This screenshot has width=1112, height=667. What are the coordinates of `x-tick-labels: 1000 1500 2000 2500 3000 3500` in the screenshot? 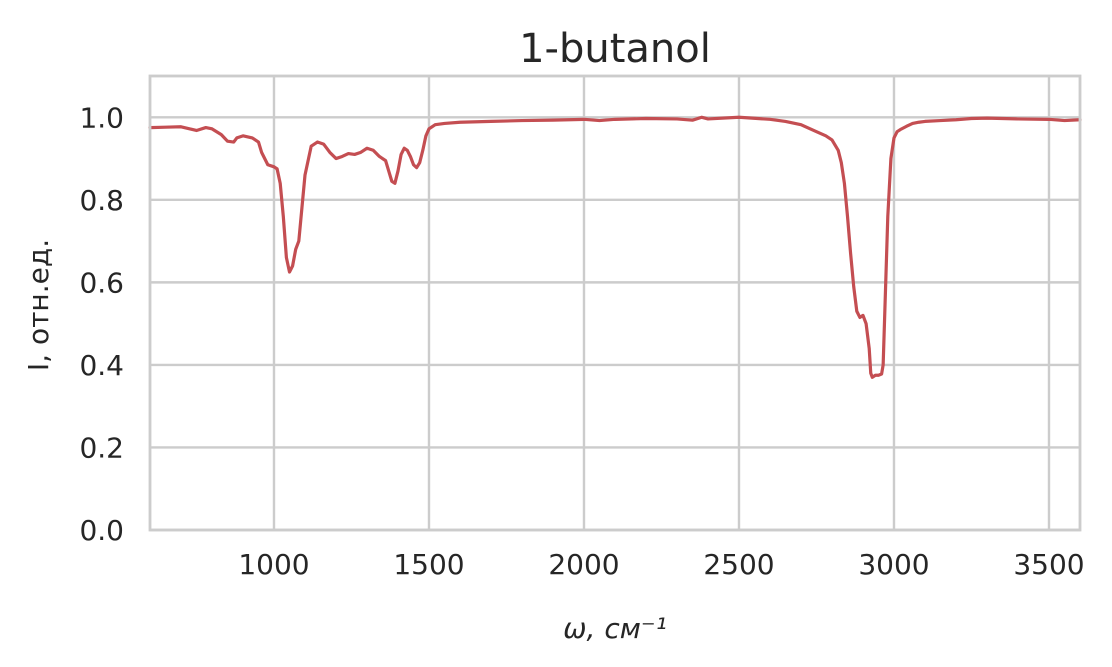 It's located at (661, 564).